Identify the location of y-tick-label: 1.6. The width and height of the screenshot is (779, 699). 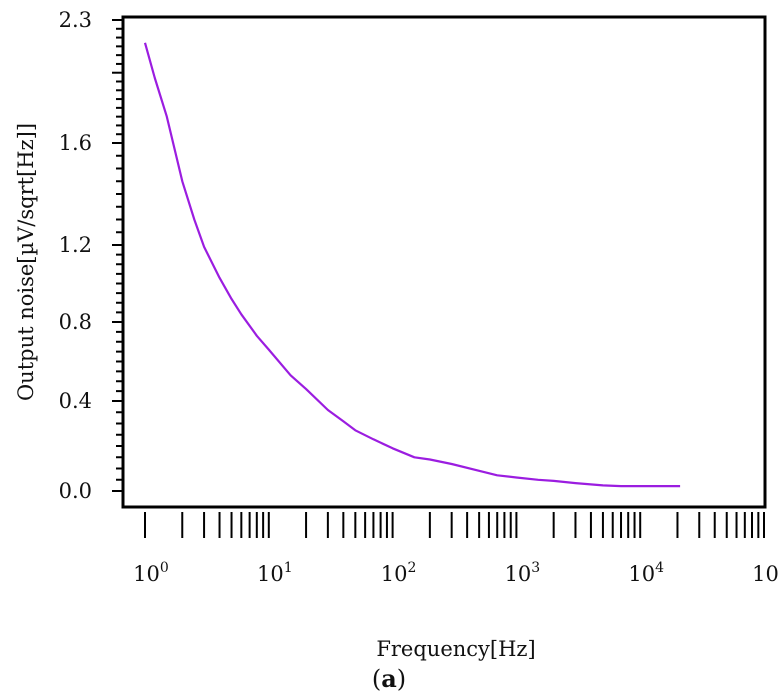
(75, 143).